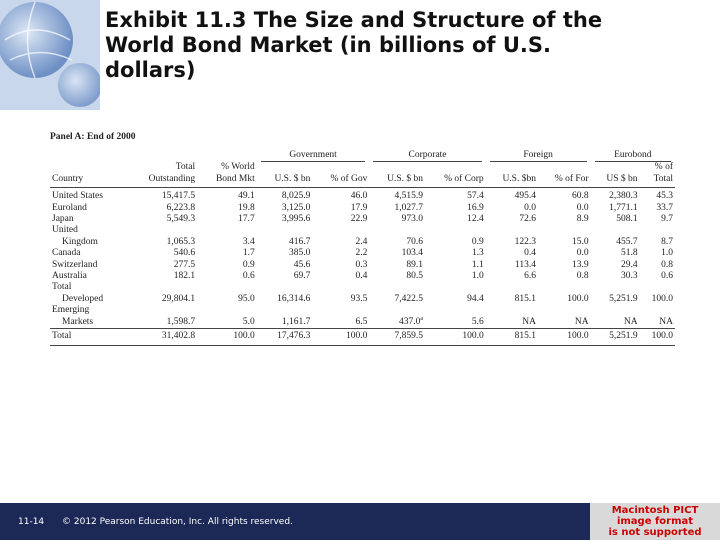 This screenshot has width=720, height=540. What do you see at coordinates (299, 253) in the screenshot?
I see `table-cell: 385.0` at bounding box center [299, 253].